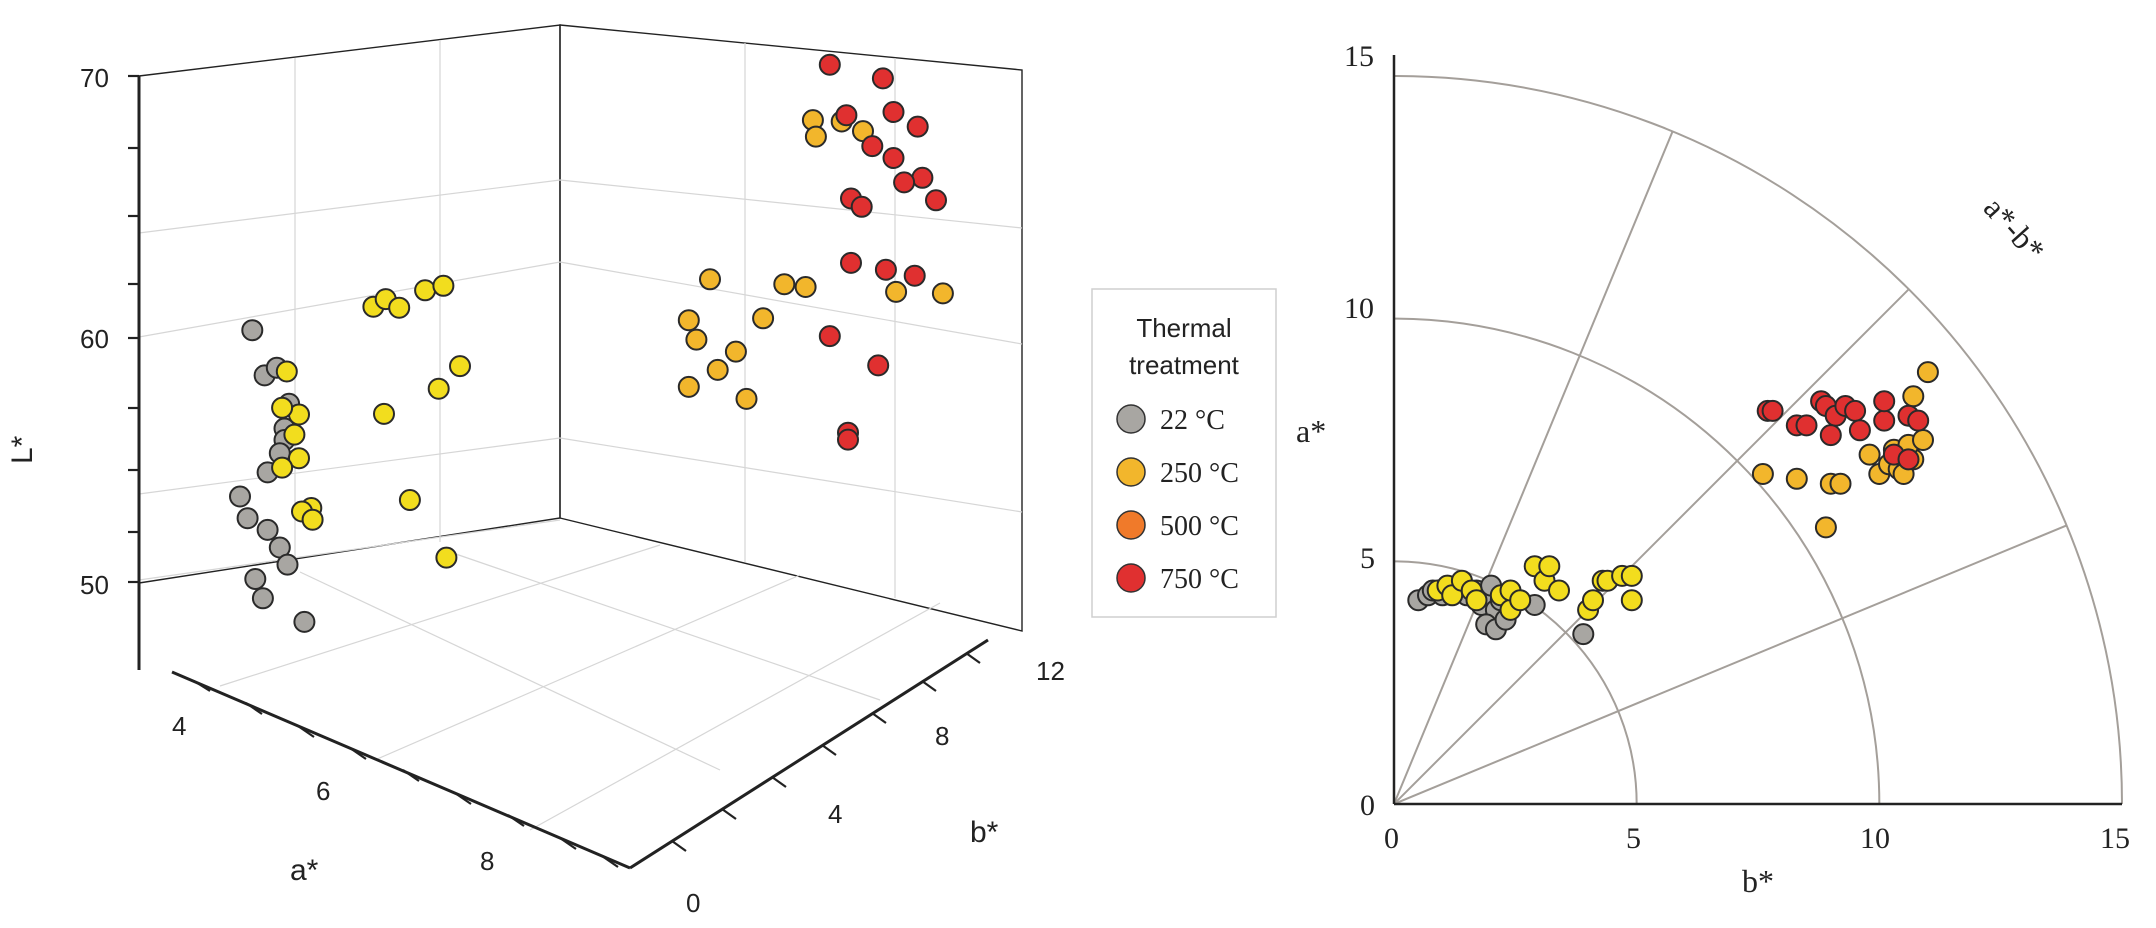 The image size is (2156, 928). I want to click on legend-box, so click(1184, 453).